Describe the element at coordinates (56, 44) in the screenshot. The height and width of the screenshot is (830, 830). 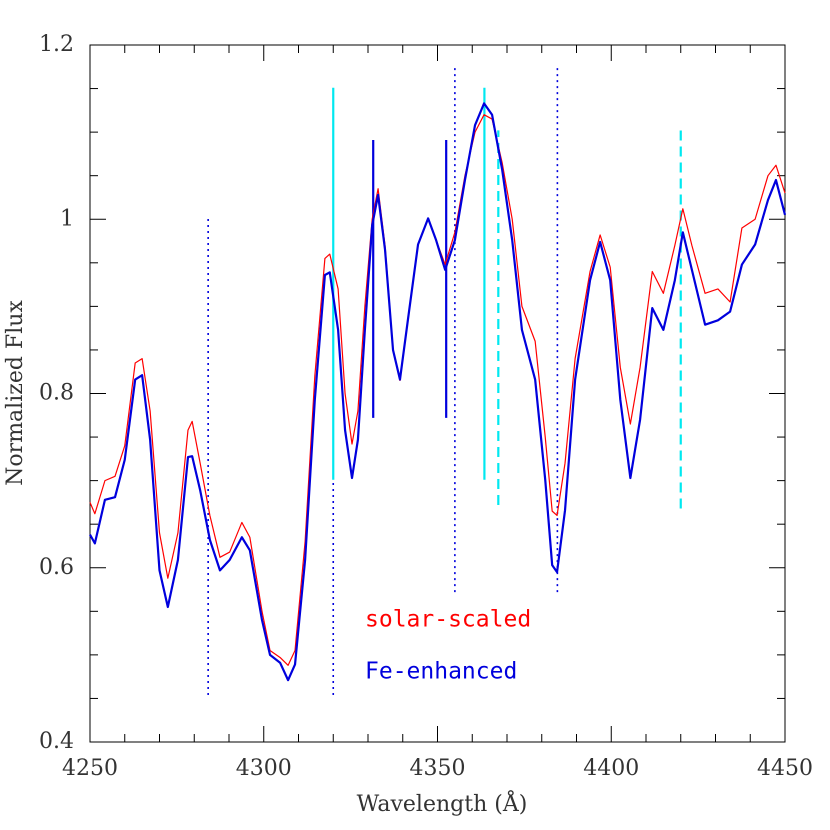
I see `y-tick-label: 1.2` at that location.